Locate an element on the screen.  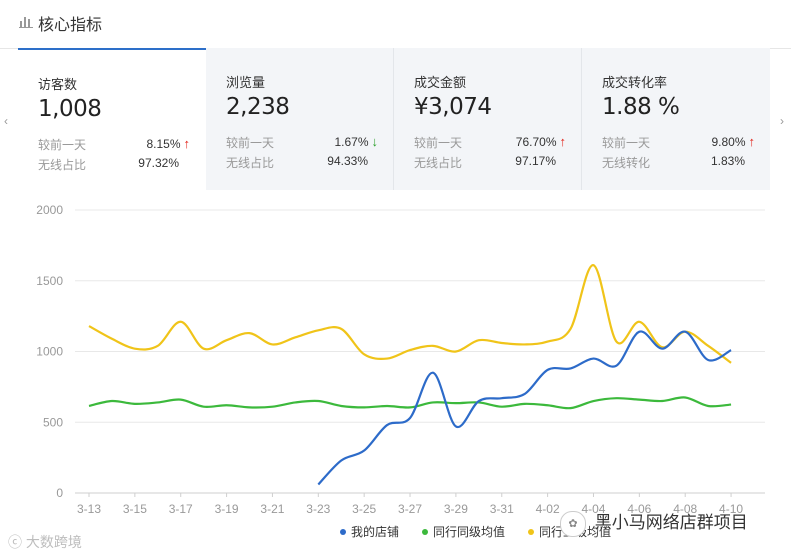
metric-value: ¥3,074 is located at coordinates (453, 107).